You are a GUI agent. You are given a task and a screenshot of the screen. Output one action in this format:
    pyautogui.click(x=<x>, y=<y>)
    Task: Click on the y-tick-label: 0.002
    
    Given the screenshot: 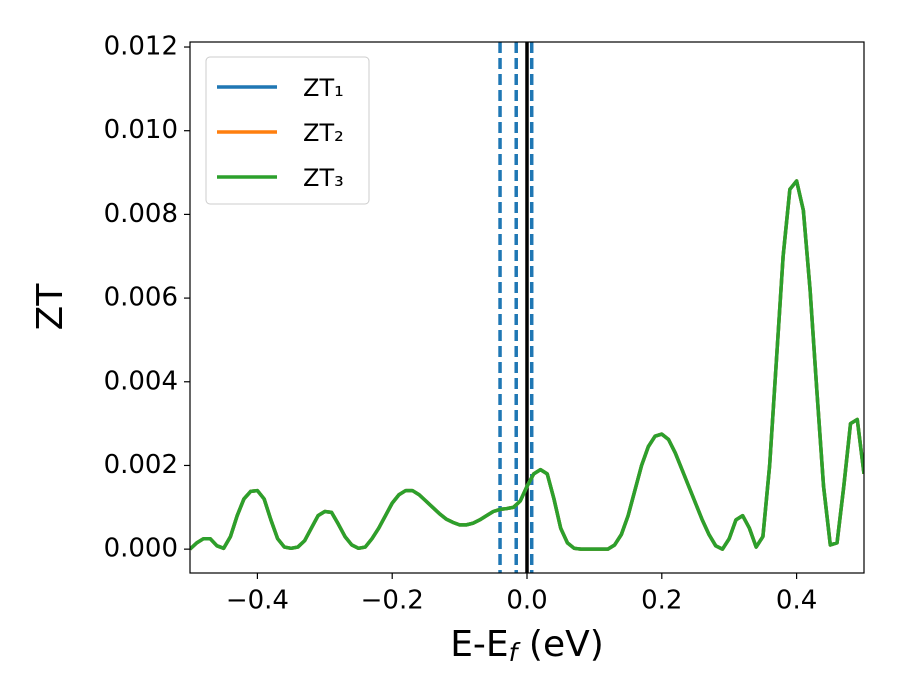 What is the action you would take?
    pyautogui.click(x=141, y=465)
    